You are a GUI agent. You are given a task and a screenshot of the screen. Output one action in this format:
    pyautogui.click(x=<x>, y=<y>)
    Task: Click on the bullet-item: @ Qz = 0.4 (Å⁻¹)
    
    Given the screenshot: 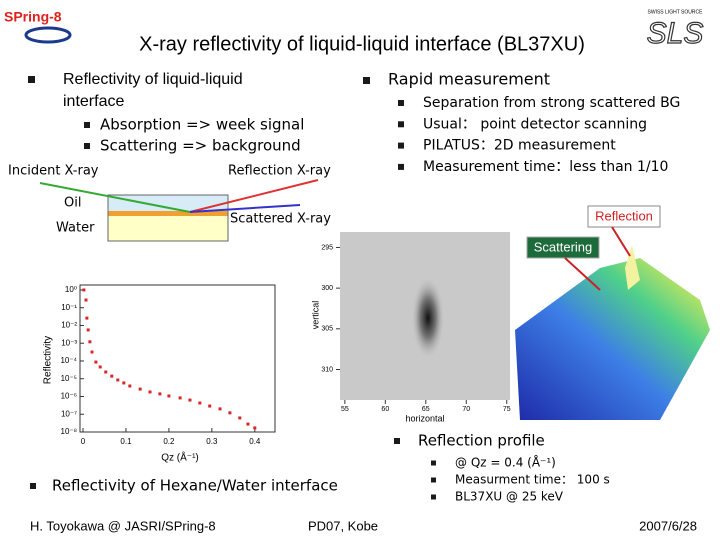 What is the action you would take?
    pyautogui.click(x=505, y=462)
    